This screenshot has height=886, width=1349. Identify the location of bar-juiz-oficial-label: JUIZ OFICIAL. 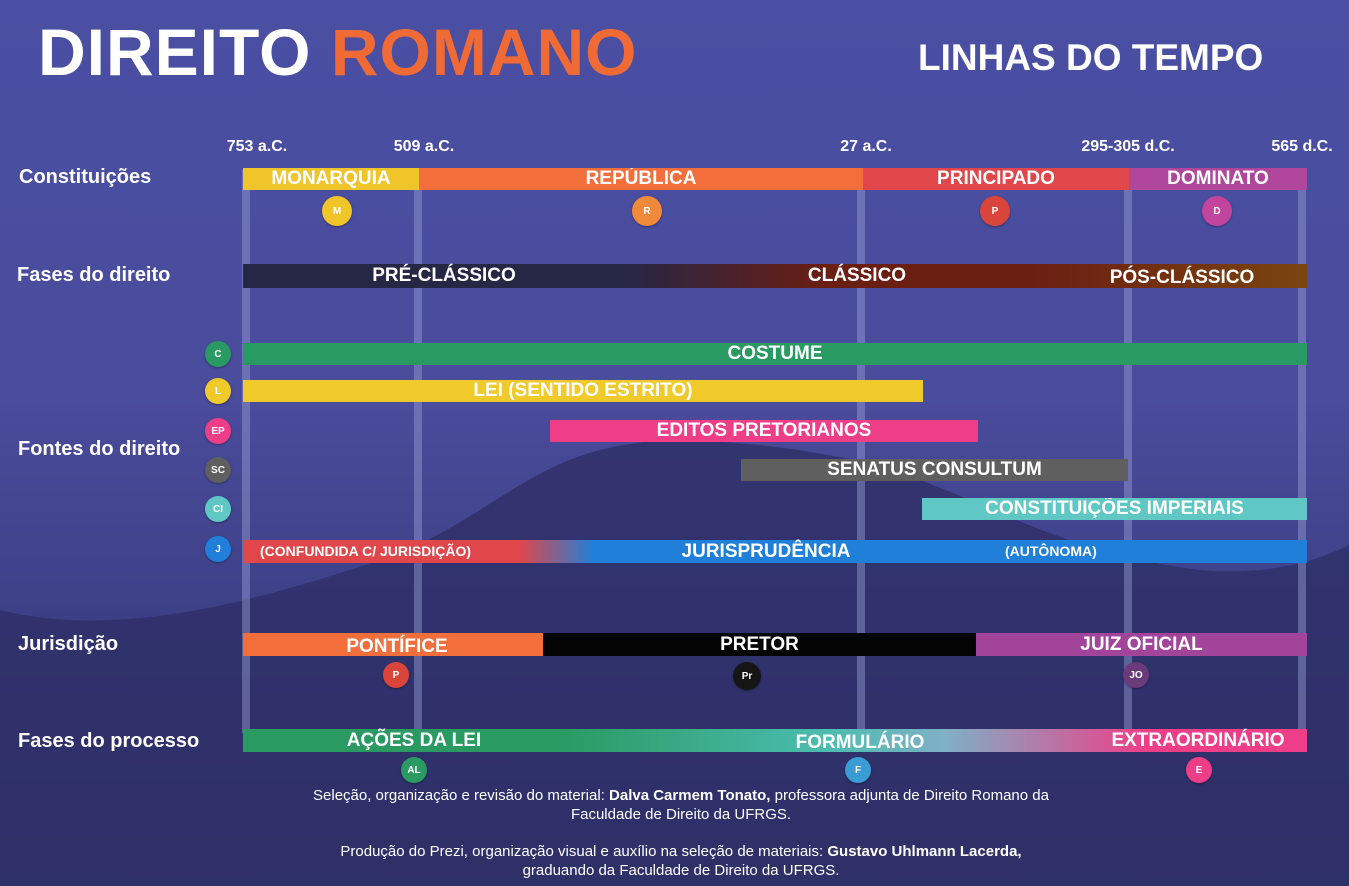
(1141, 644).